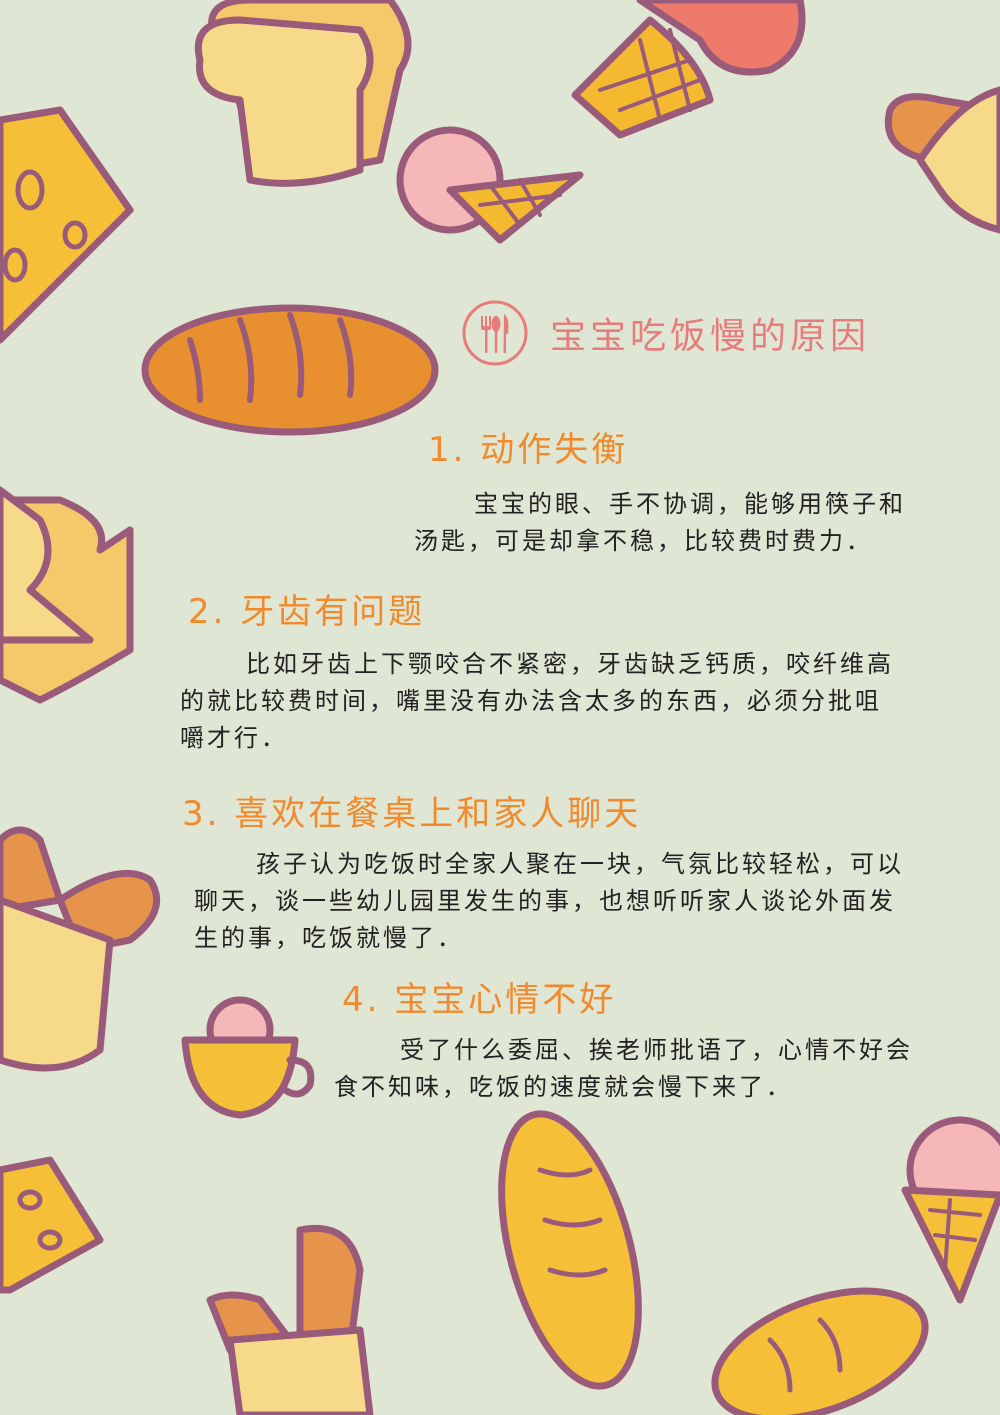  Describe the element at coordinates (67, 595) in the screenshot. I see `toast-left-illustration` at that location.